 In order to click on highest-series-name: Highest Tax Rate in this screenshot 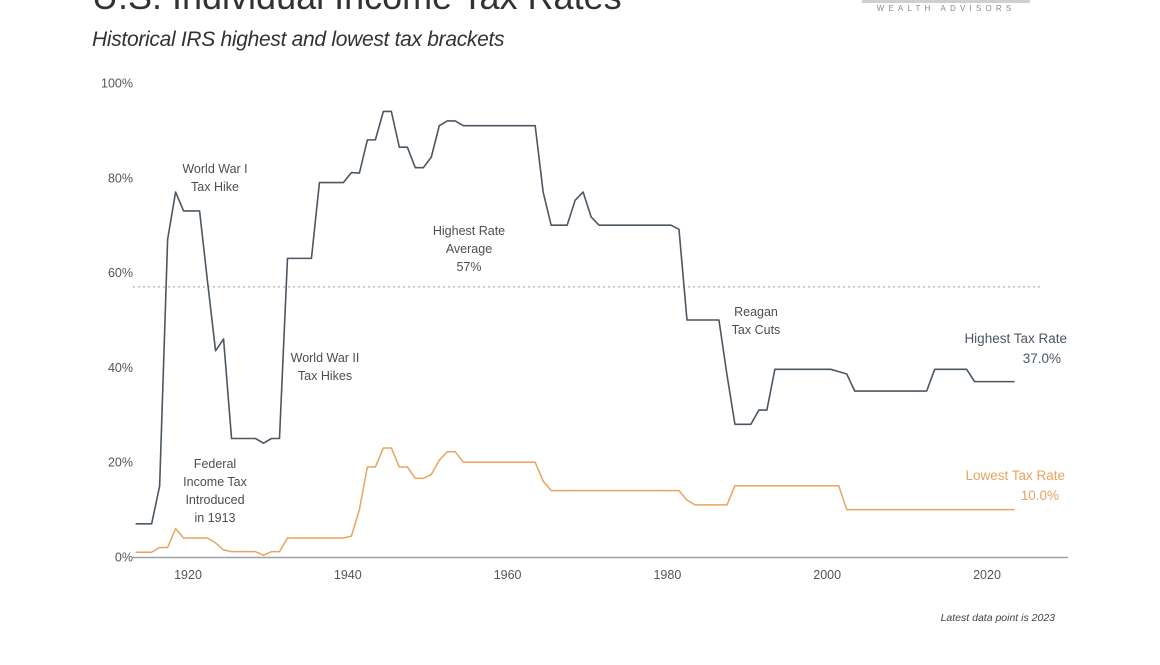, I will do `click(1015, 338)`.